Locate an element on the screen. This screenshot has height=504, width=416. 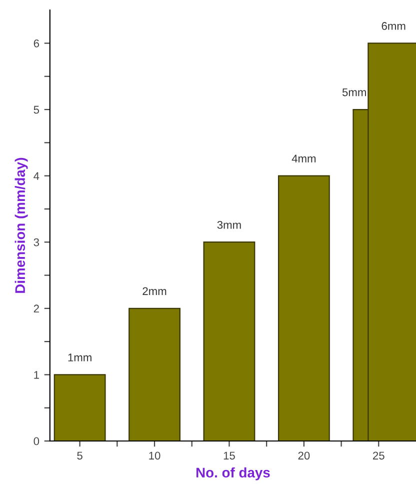
y-tick-label: 2 is located at coordinates (36, 308).